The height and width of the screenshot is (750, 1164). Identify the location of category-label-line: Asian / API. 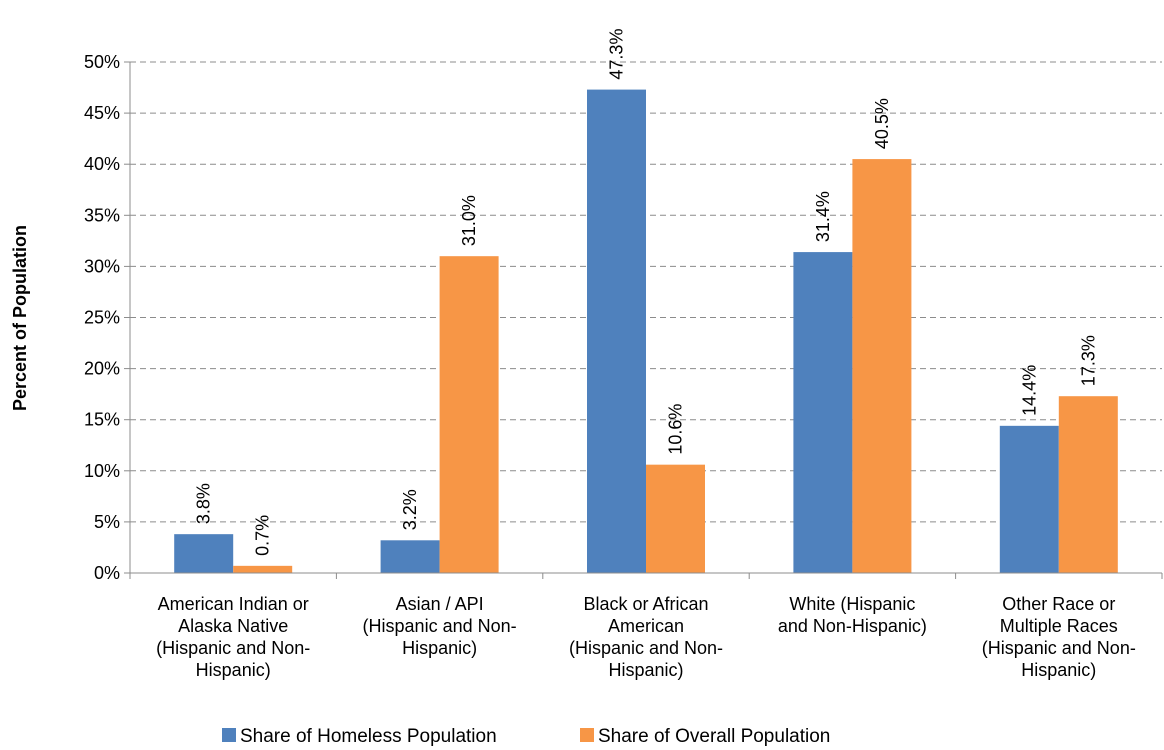
(440, 604).